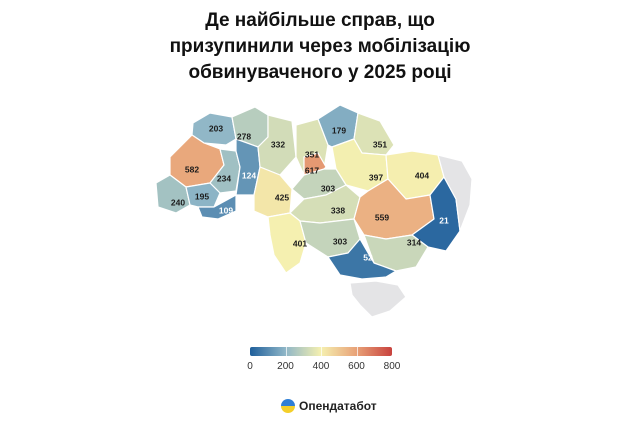 This screenshot has height=427, width=640. I want to click on region-value-label-dnipropetrovsk: 559, so click(382, 217).